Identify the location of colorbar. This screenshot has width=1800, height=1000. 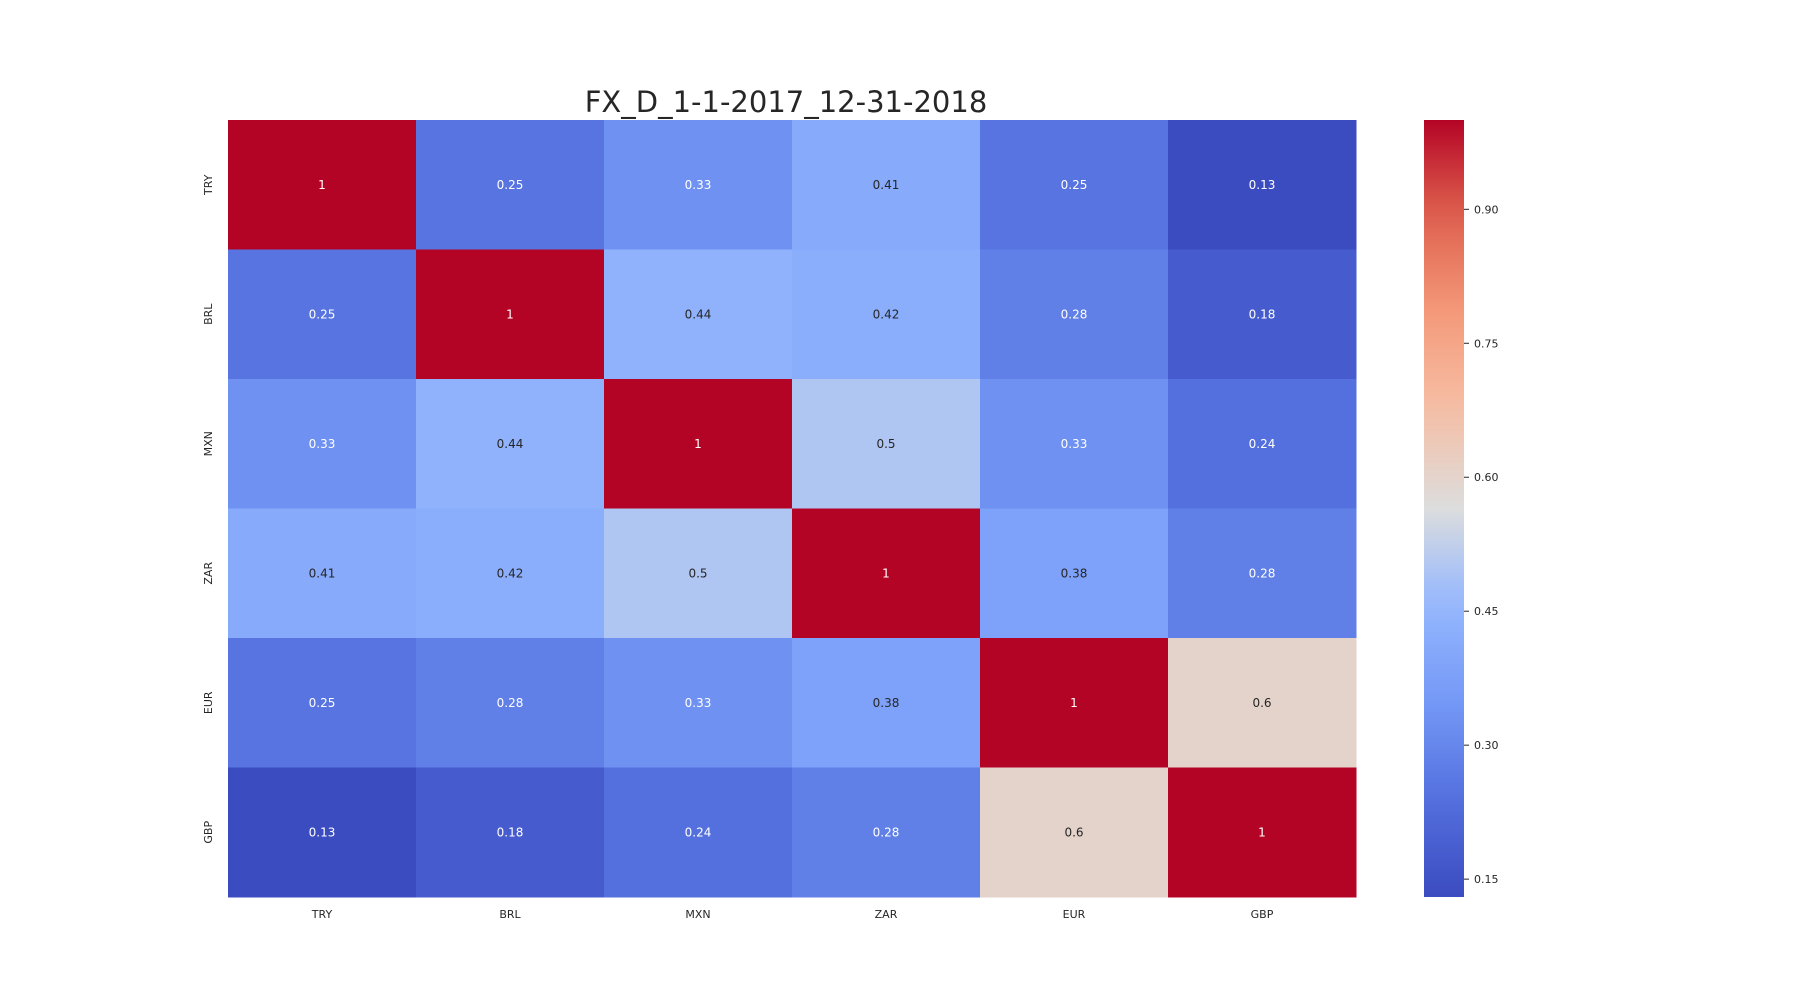
(1444, 508).